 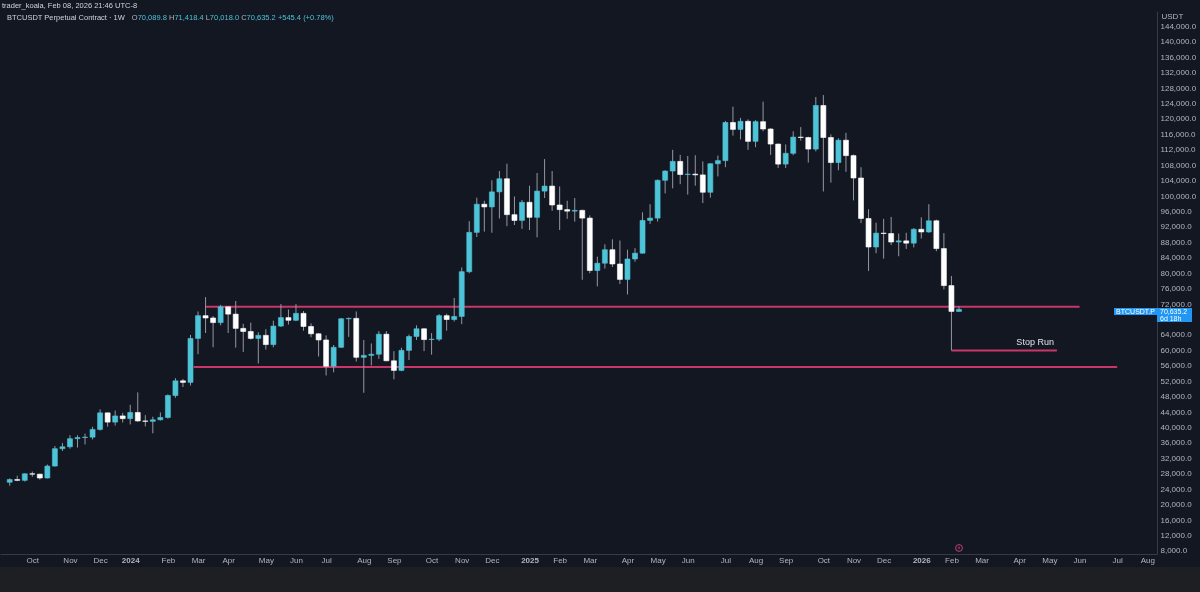 What do you see at coordinates (1178, 119) in the screenshot?
I see `y-tick-label: 120,000.0` at bounding box center [1178, 119].